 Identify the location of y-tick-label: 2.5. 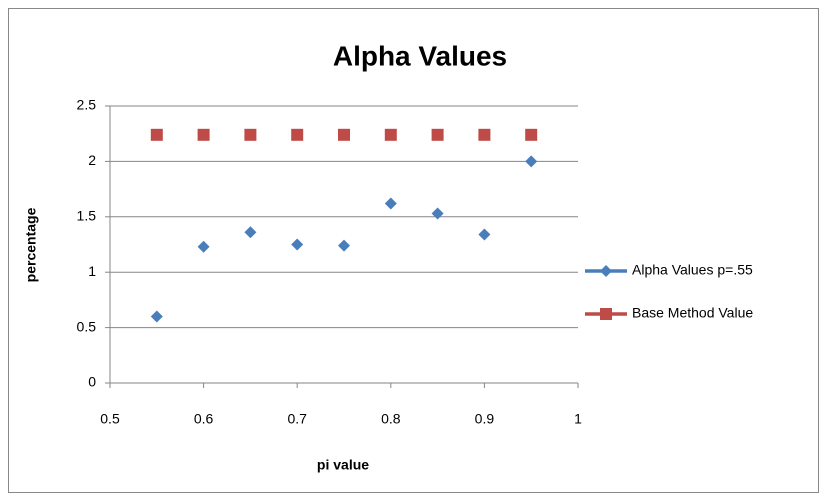
(87, 105).